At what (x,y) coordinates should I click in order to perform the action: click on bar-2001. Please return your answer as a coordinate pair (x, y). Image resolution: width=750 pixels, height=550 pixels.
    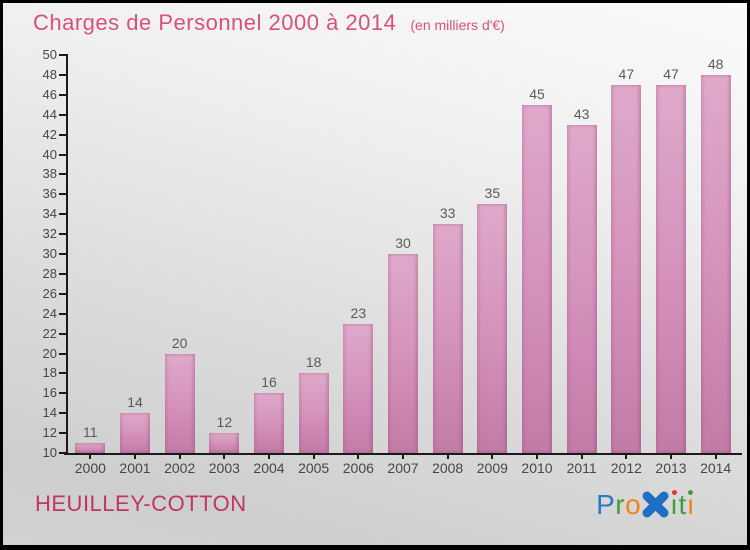
    Looking at the image, I should click on (135, 433).